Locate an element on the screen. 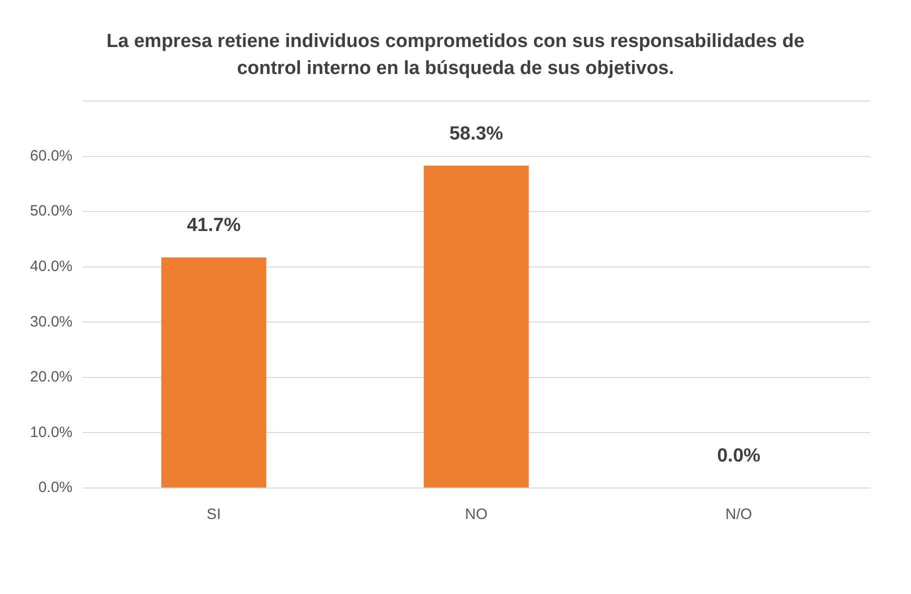  y-tick-label: 0.0% is located at coordinates (55, 487).